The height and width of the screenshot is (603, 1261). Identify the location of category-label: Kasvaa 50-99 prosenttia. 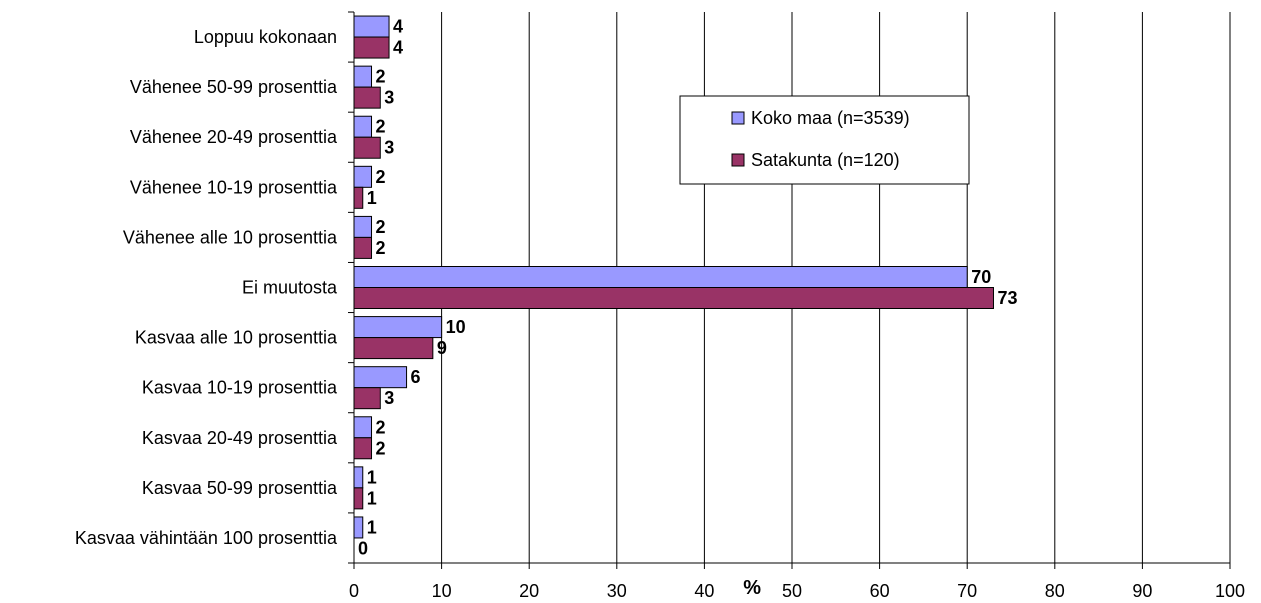
(240, 488).